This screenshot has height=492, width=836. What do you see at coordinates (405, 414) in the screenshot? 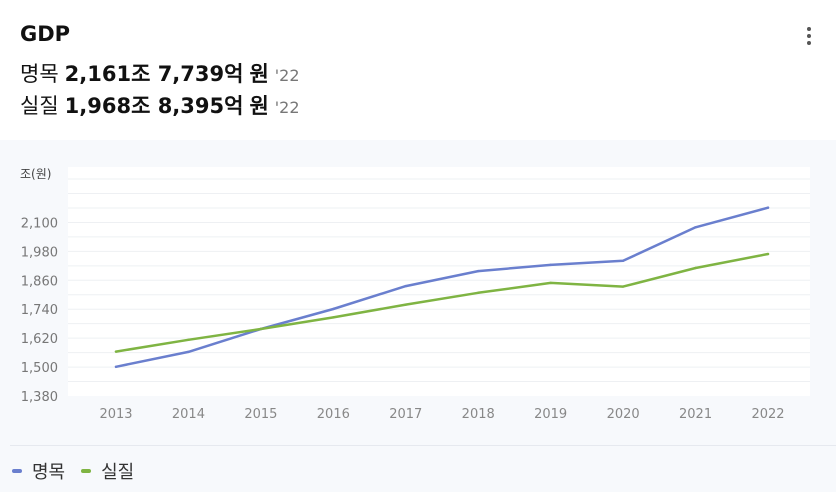
I see `x-tick-label: 2017` at bounding box center [405, 414].